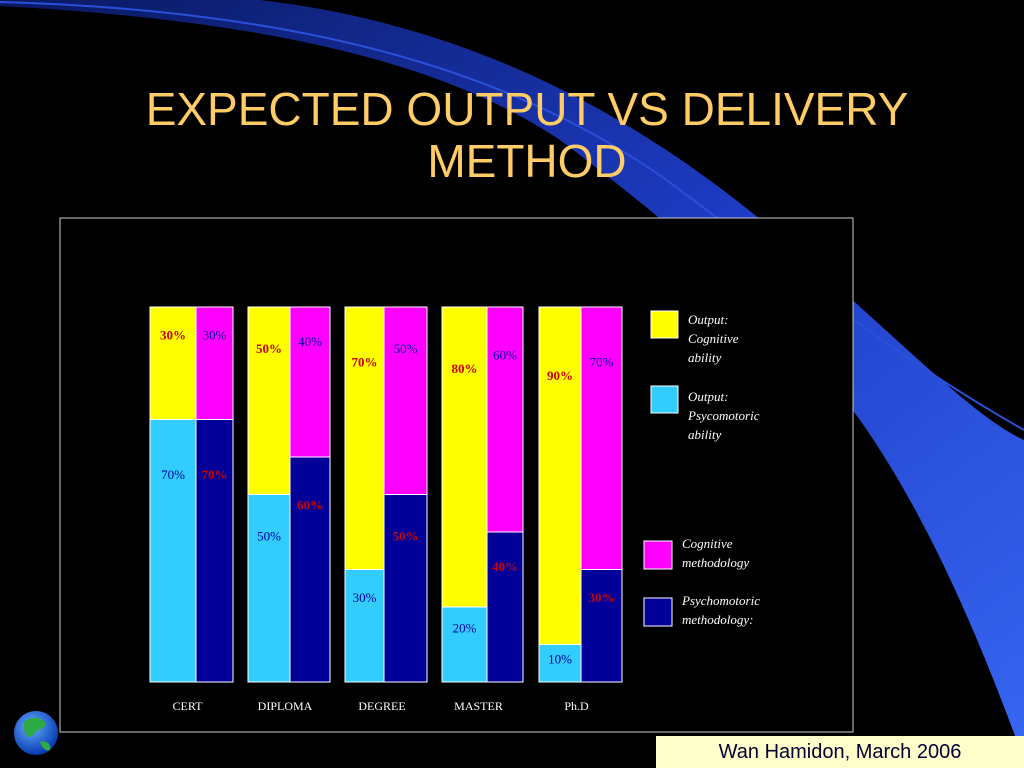 Image resolution: width=1024 pixels, height=768 pixels. What do you see at coordinates (405, 588) in the screenshot?
I see `methodology-bar-lower-degree` at bounding box center [405, 588].